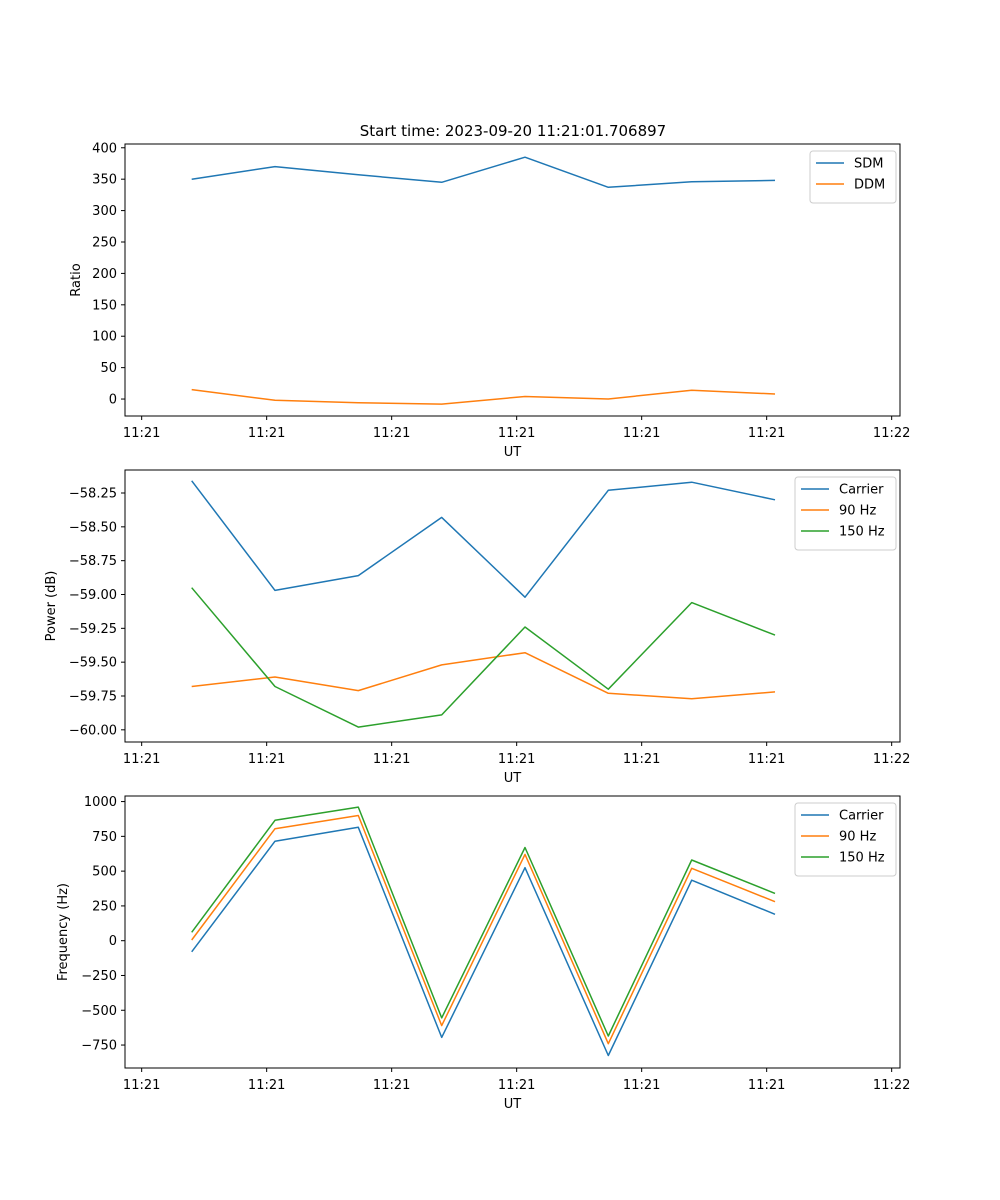  I want to click on y-tick-label: 100, so click(104, 337).